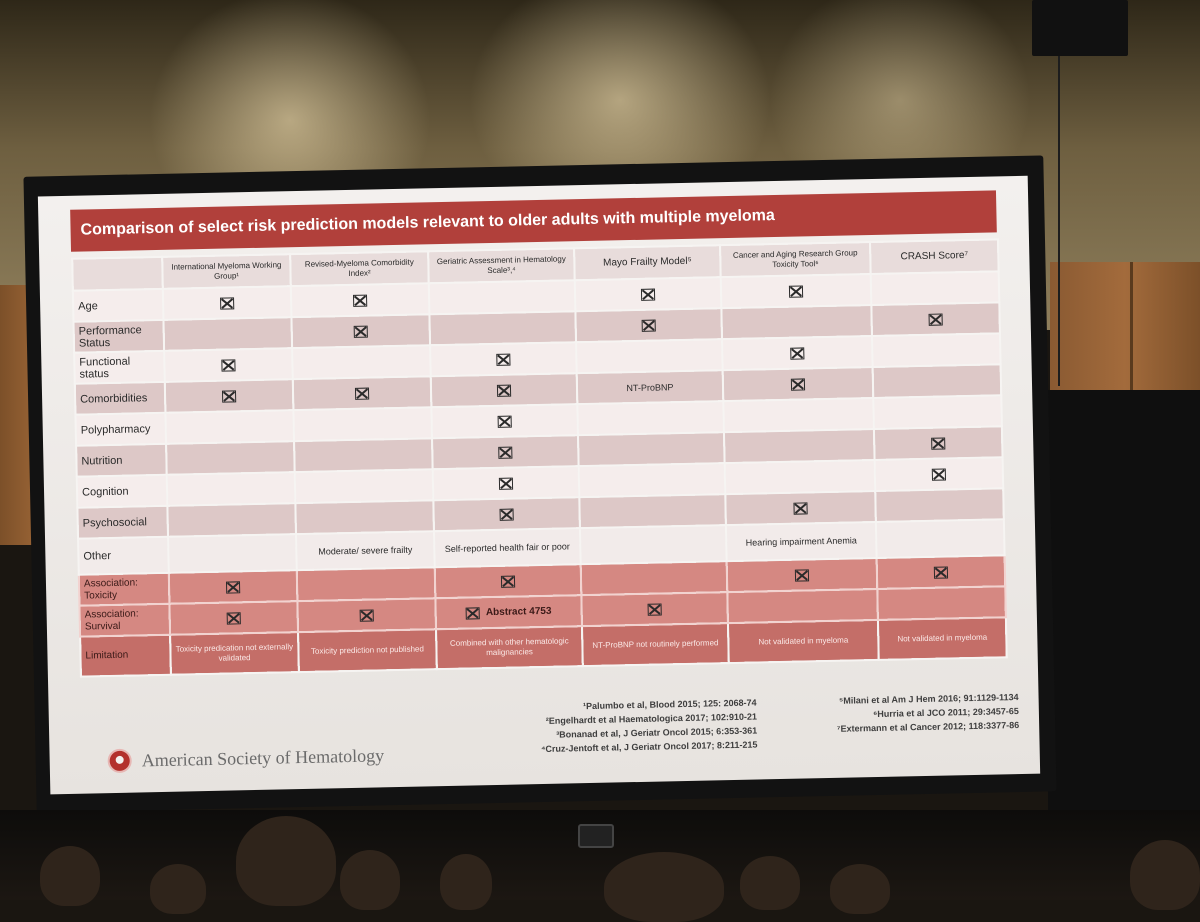  Describe the element at coordinates (596, 836) in the screenshot. I see `phone-camera` at that location.